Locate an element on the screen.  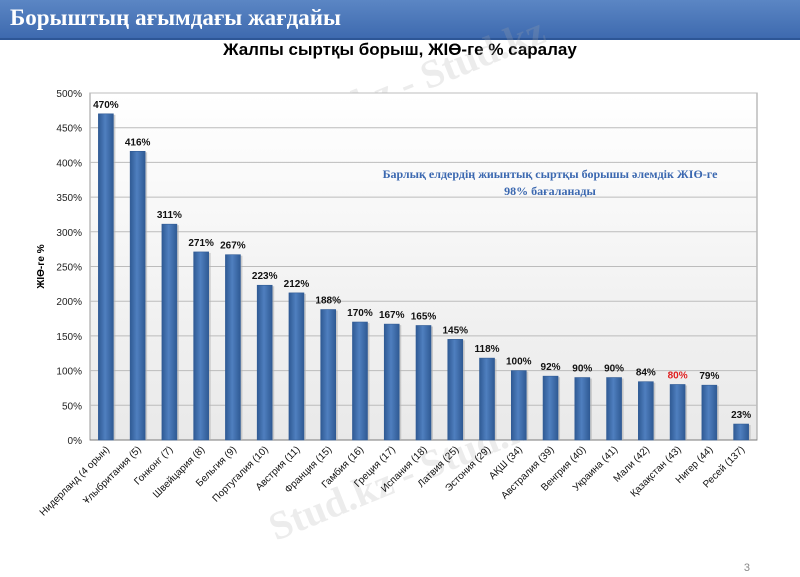
y-axis-title: ЖІӨ-ге % is located at coordinates (41, 266).